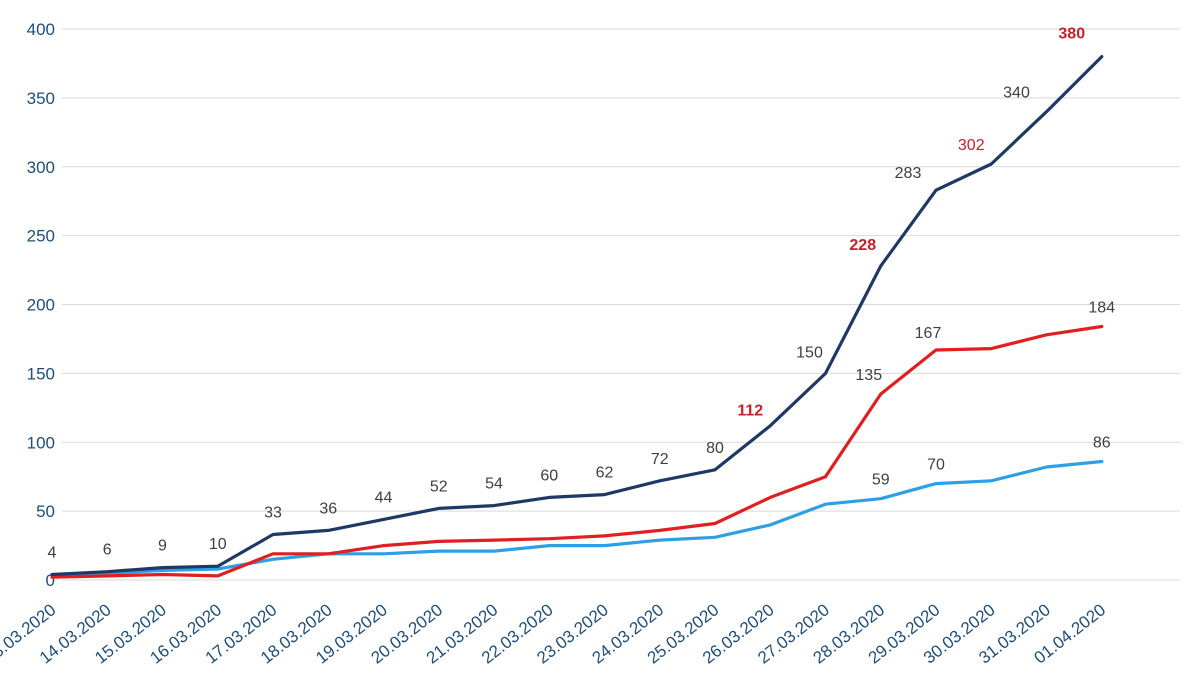  I want to click on data-label: 6, so click(107, 550).